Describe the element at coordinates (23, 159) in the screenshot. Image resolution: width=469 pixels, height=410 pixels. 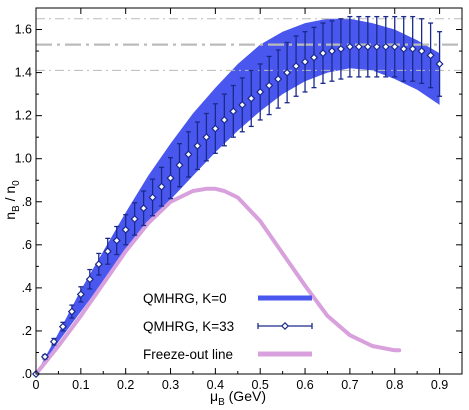
I see `y-tick-label: 1.0` at that location.